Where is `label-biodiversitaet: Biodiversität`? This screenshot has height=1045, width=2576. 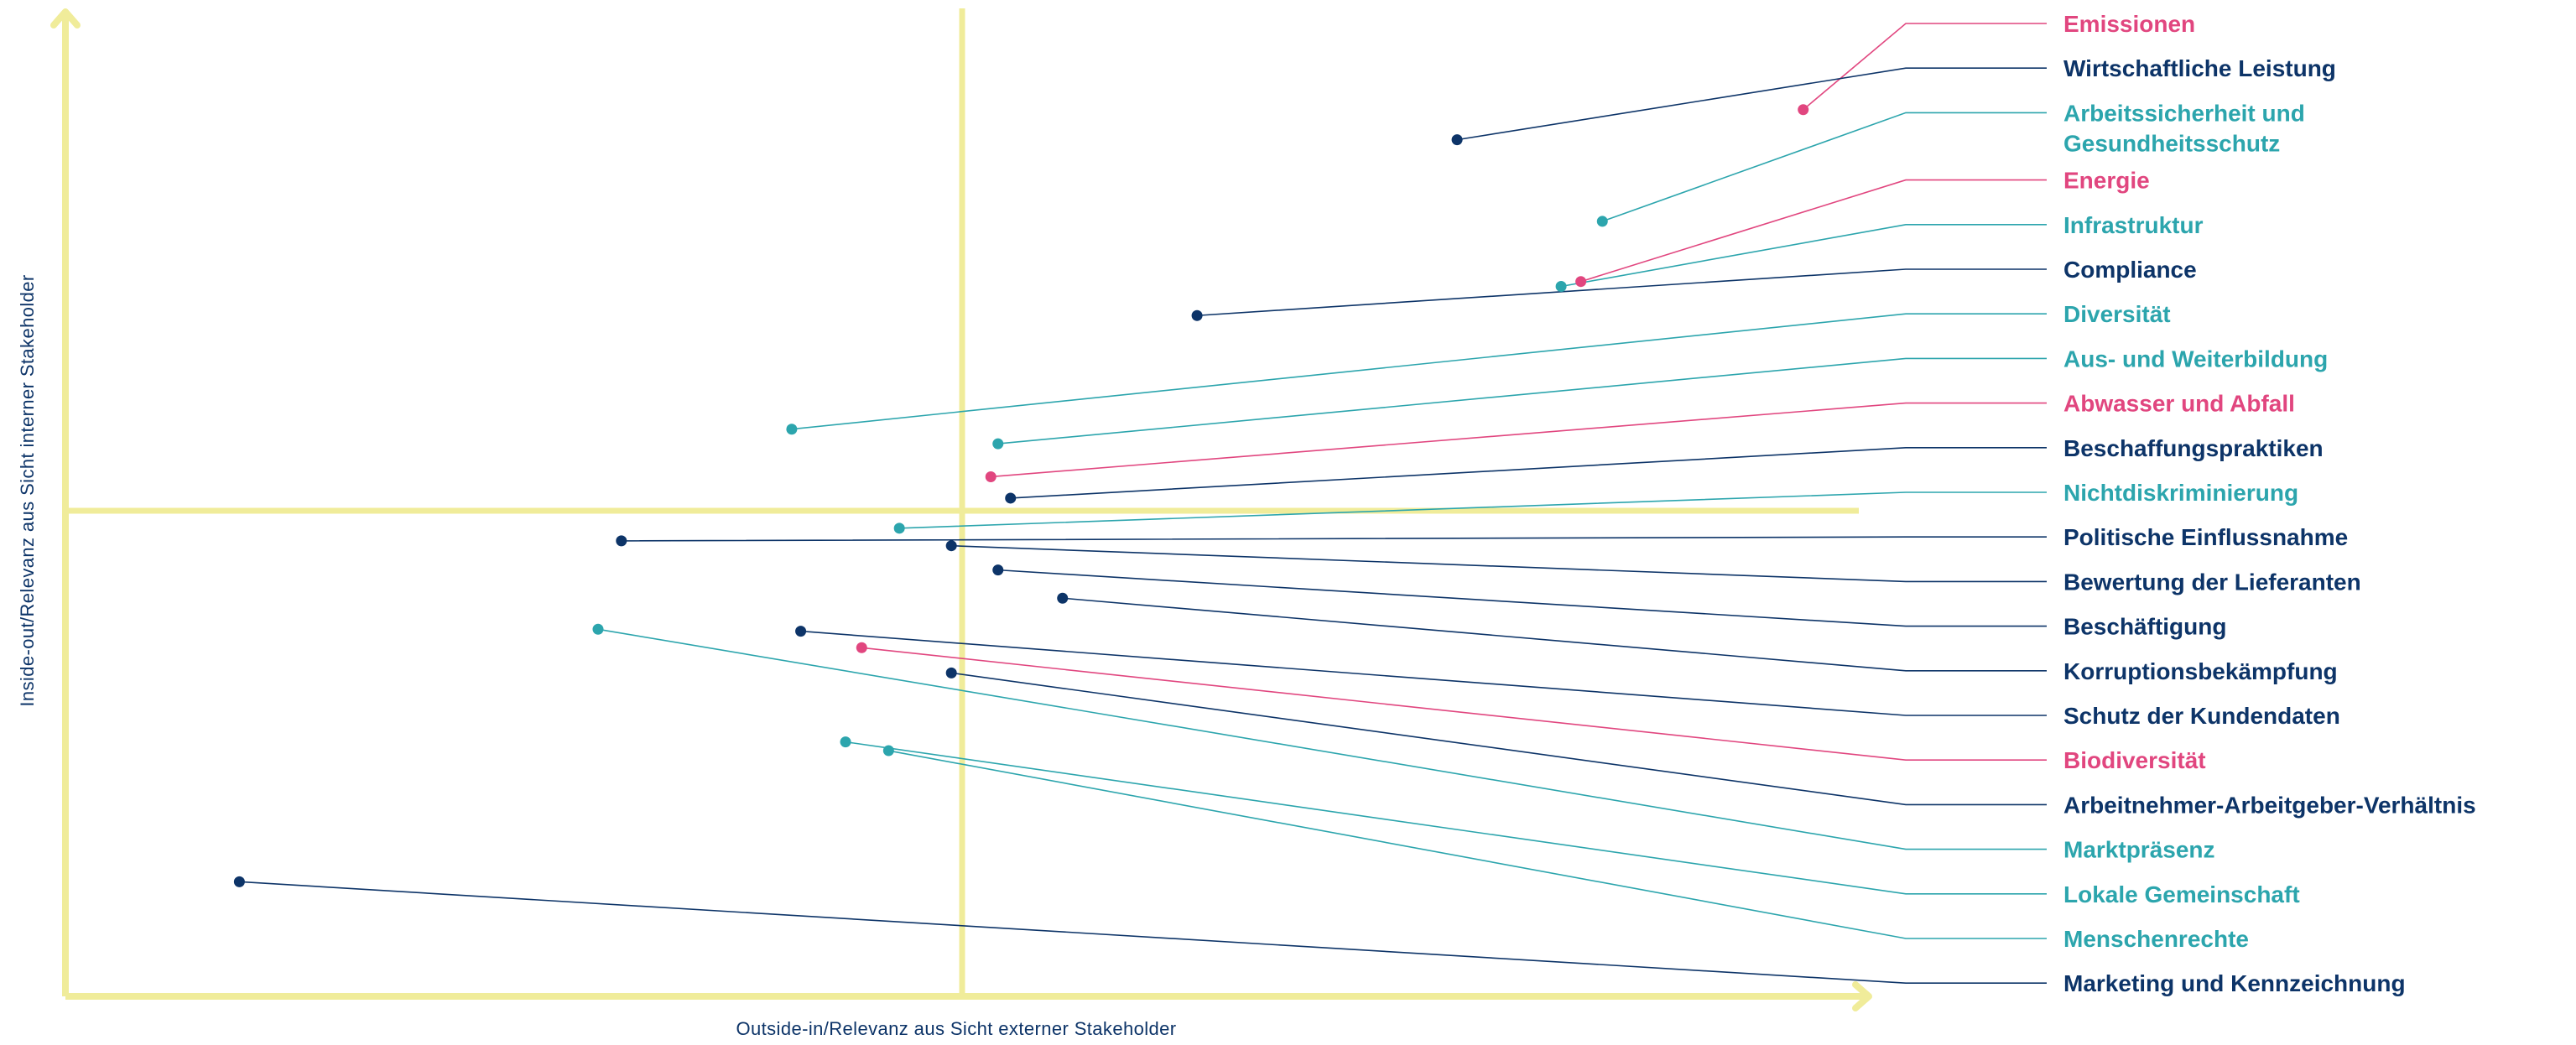 label-biodiversitaet: Biodiversität is located at coordinates (2134, 760).